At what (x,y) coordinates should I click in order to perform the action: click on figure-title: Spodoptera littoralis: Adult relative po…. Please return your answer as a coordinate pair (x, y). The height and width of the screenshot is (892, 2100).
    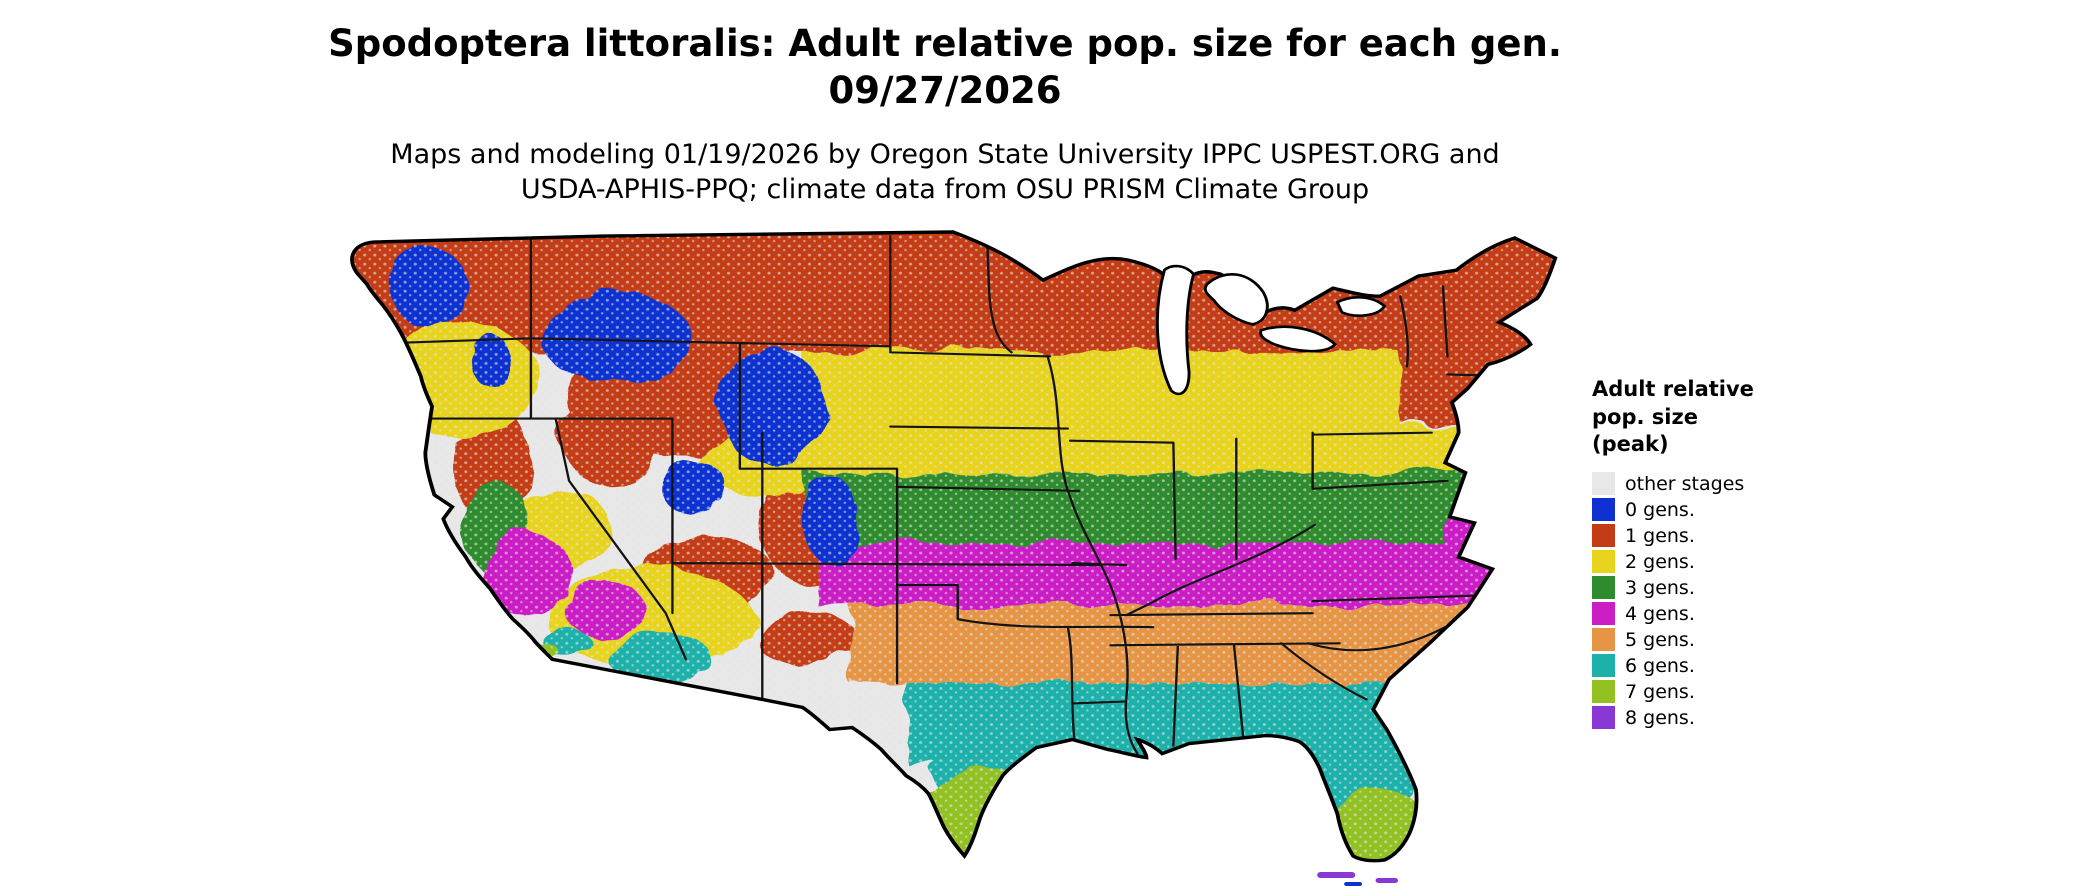
    Looking at the image, I should click on (945, 43).